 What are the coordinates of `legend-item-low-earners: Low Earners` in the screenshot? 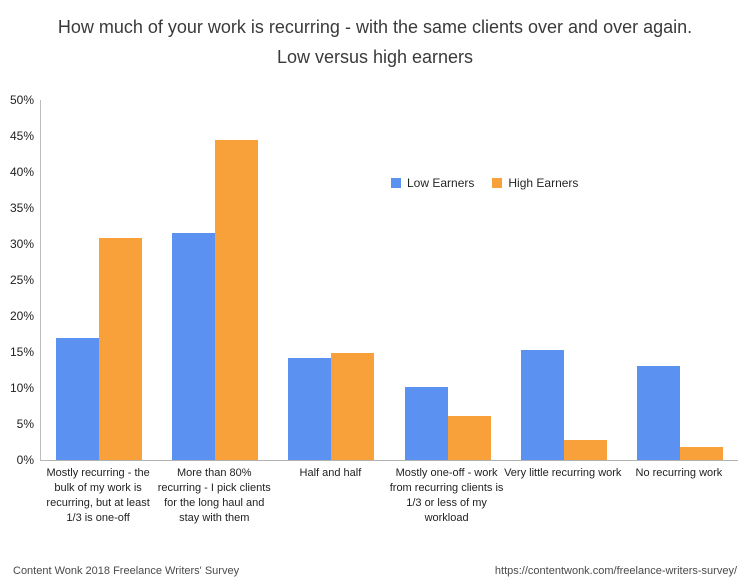 It's located at (432, 183).